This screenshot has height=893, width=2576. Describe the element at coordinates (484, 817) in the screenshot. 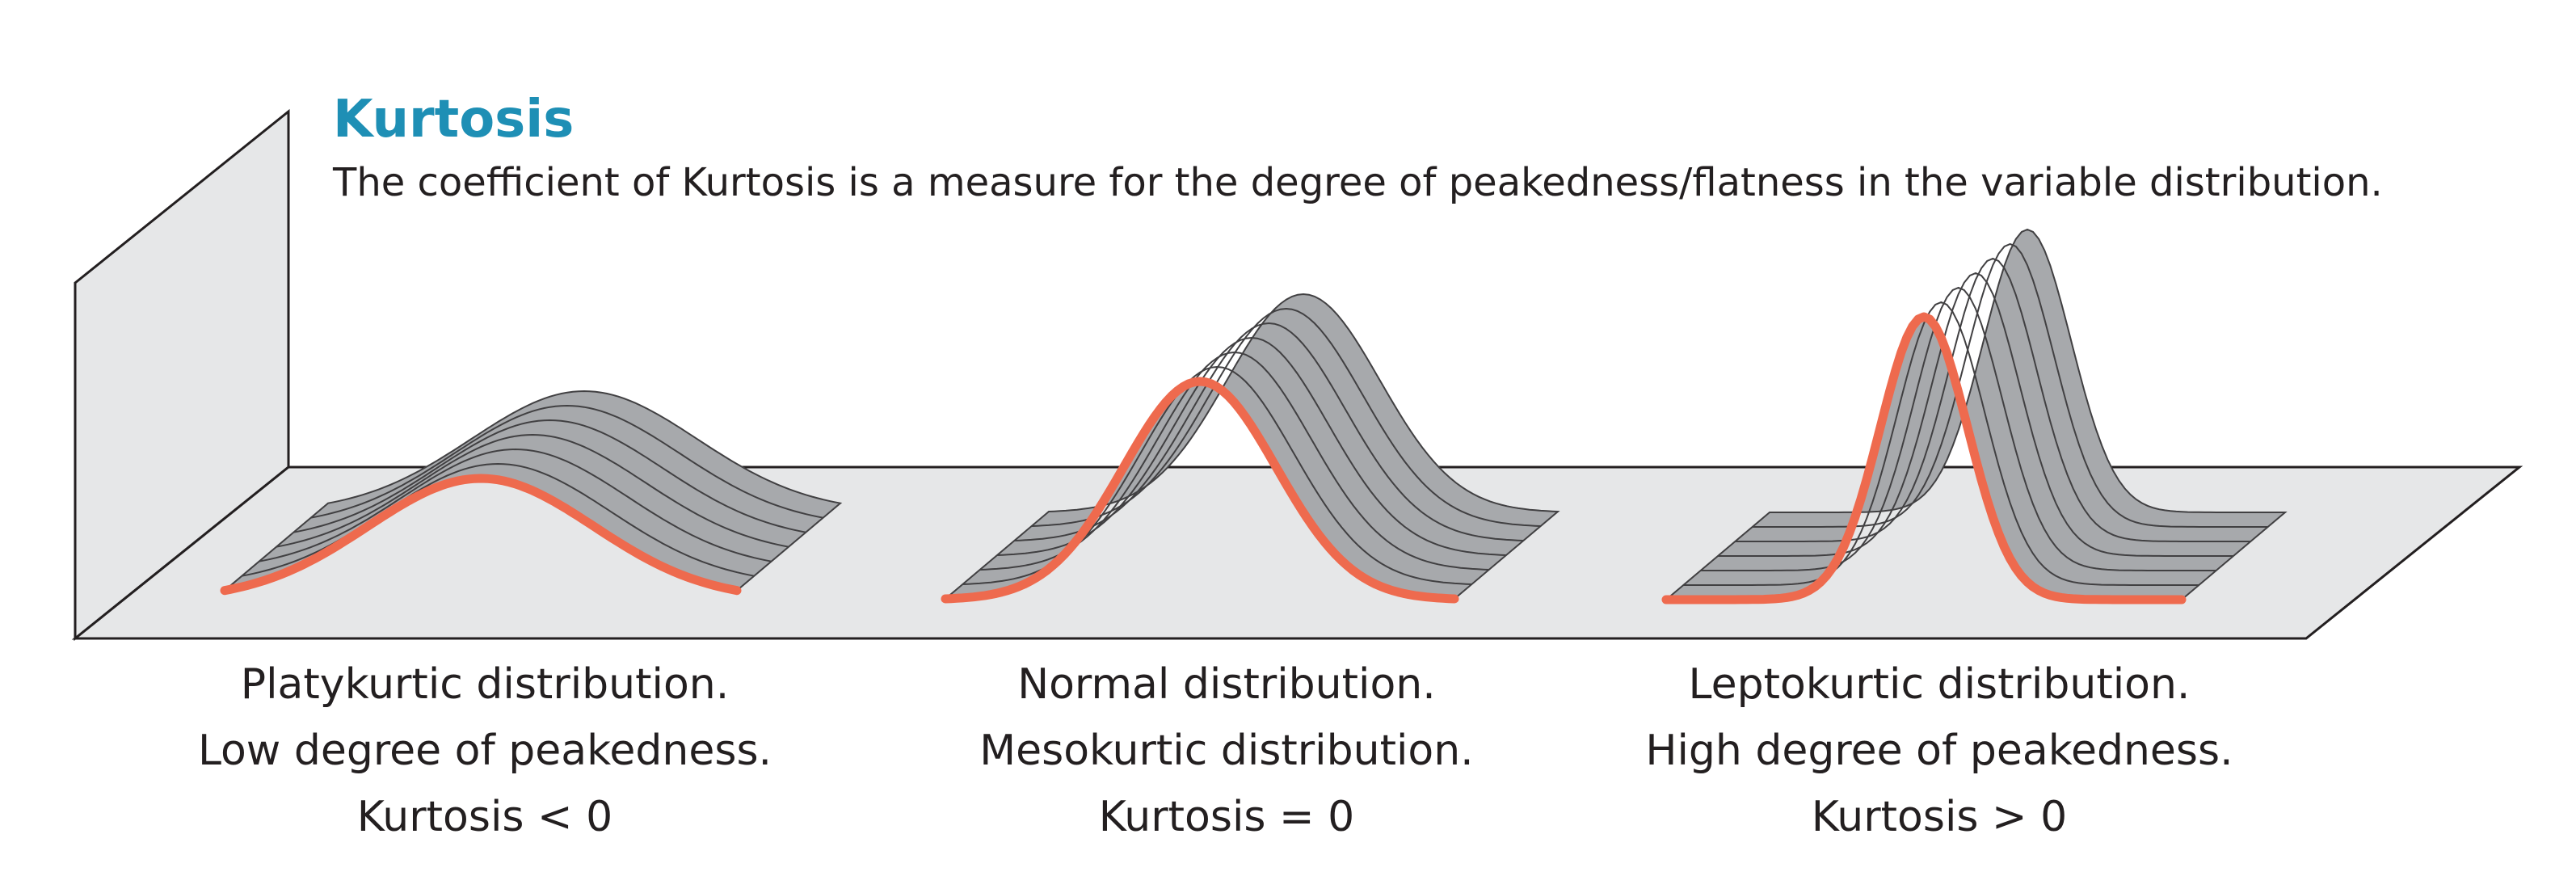

I see `caption-kurtosis: Kurtosis < 0` at that location.